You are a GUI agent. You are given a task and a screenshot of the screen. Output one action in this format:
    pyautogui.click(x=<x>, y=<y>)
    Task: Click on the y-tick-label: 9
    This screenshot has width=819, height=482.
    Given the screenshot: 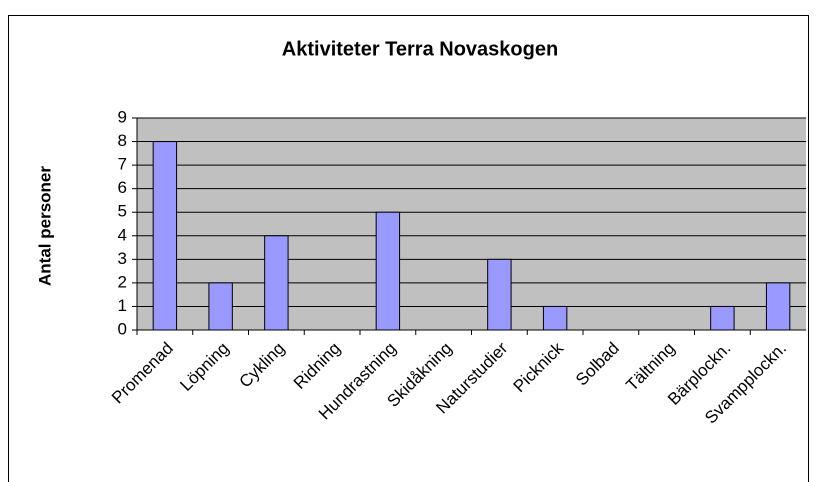 What is the action you would take?
    pyautogui.click(x=122, y=116)
    